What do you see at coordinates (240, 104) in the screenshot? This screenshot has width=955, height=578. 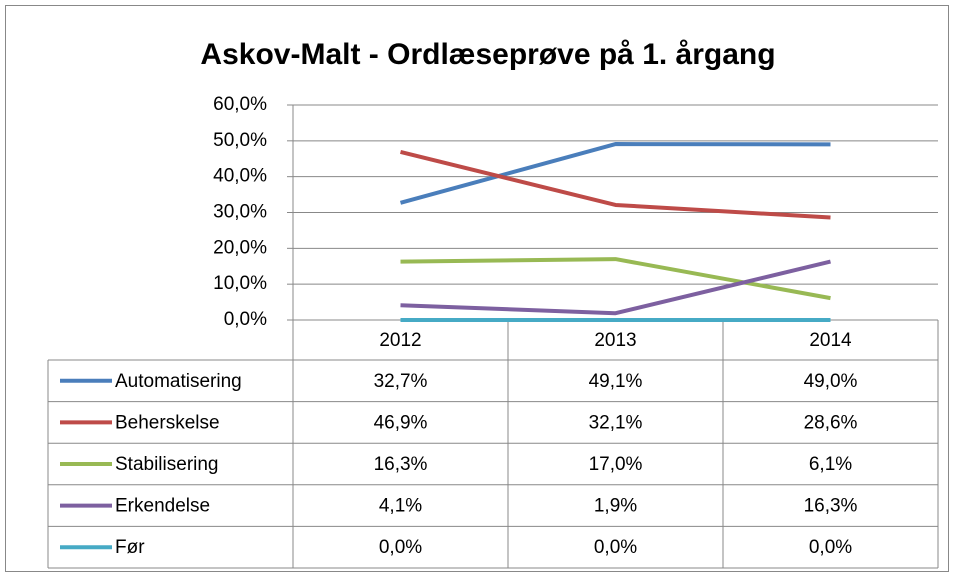 I see `y-tick-label: 60,0%` at bounding box center [240, 104].